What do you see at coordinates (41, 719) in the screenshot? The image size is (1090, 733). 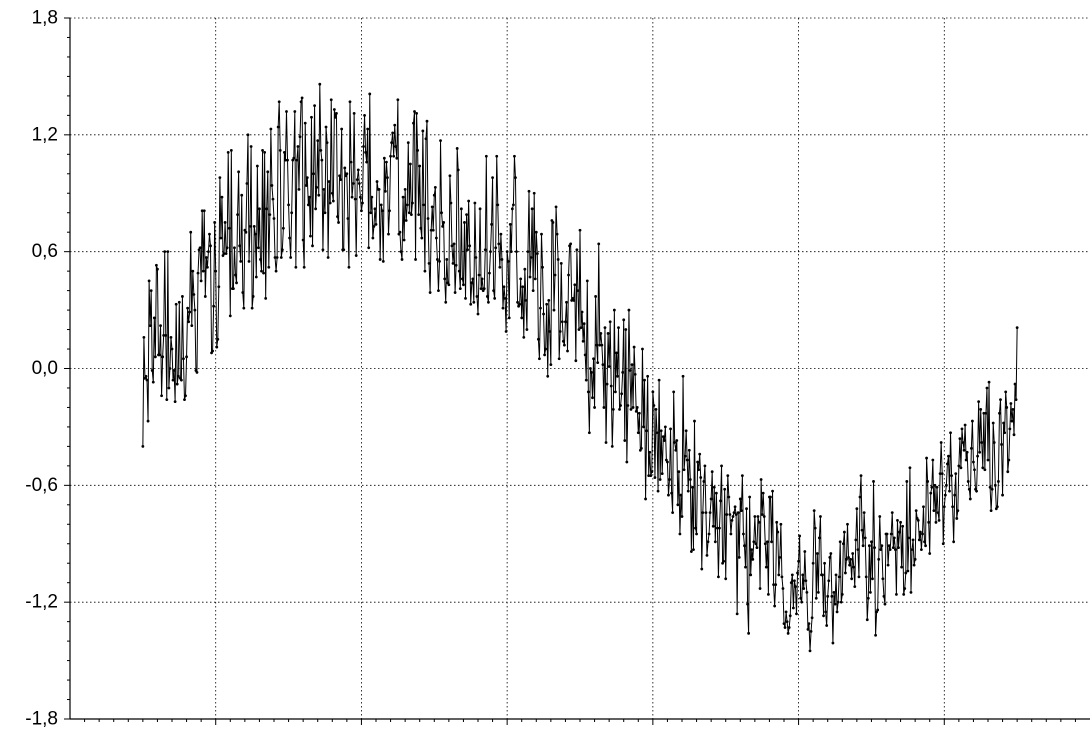 I see `y-tick-label: -1,8` at bounding box center [41, 719].